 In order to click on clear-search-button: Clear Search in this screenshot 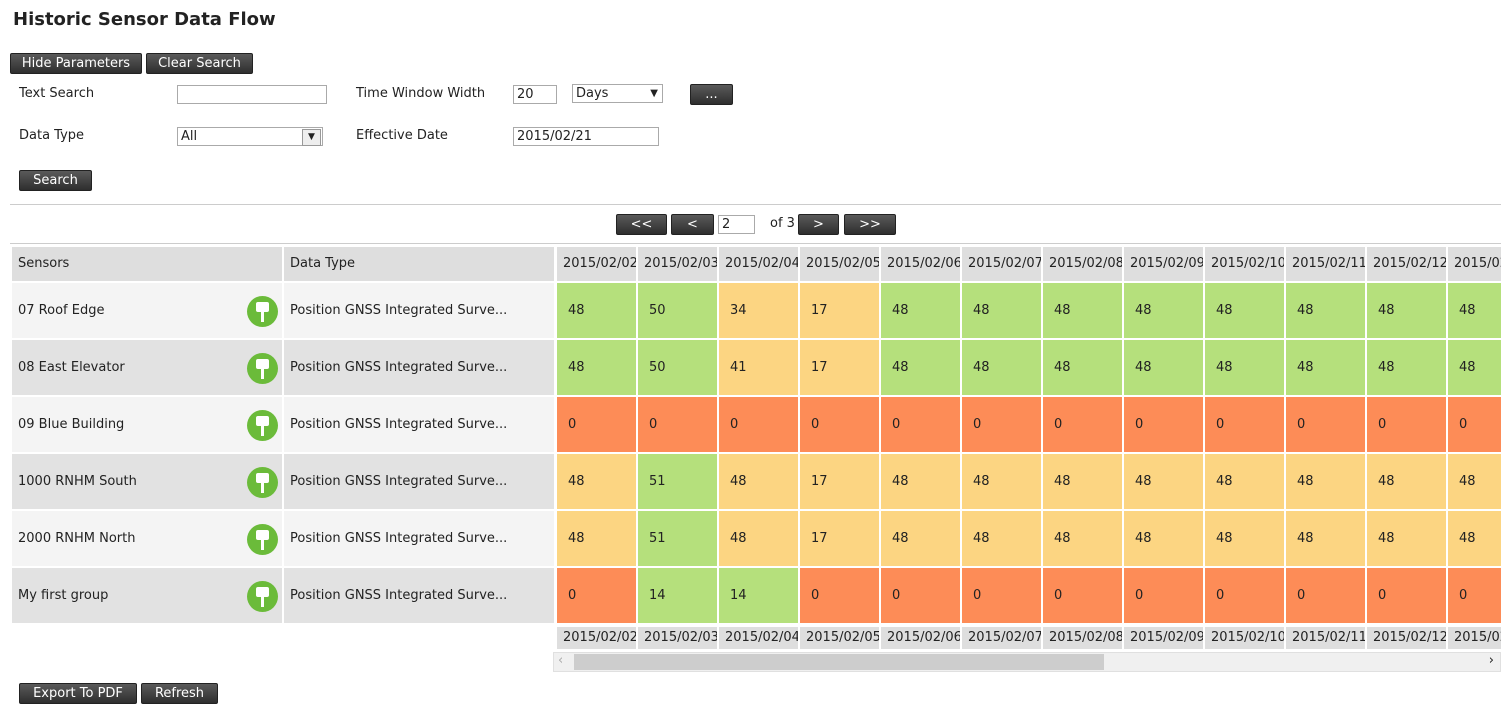, I will do `click(199, 63)`.